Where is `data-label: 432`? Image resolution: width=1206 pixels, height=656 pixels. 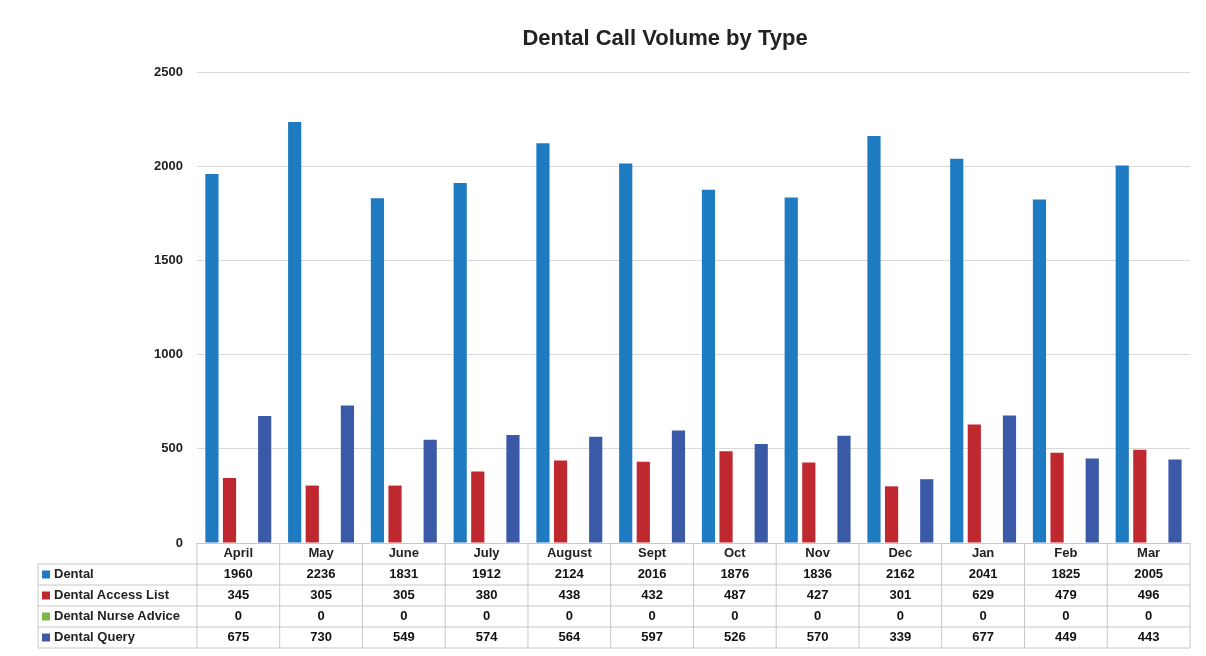
data-label: 432 is located at coordinates (652, 595).